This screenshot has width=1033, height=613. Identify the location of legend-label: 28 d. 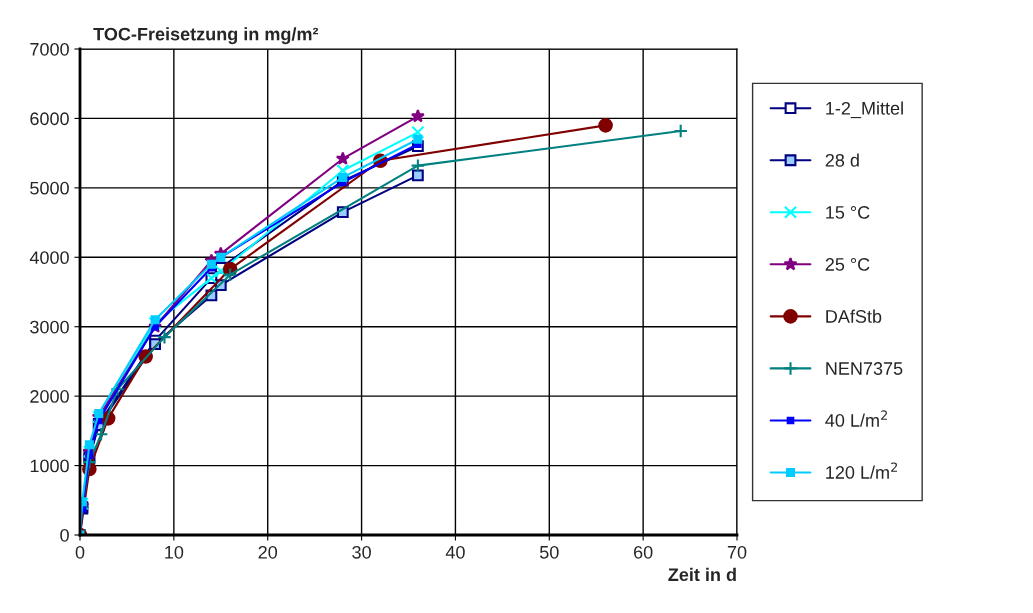
(842, 160).